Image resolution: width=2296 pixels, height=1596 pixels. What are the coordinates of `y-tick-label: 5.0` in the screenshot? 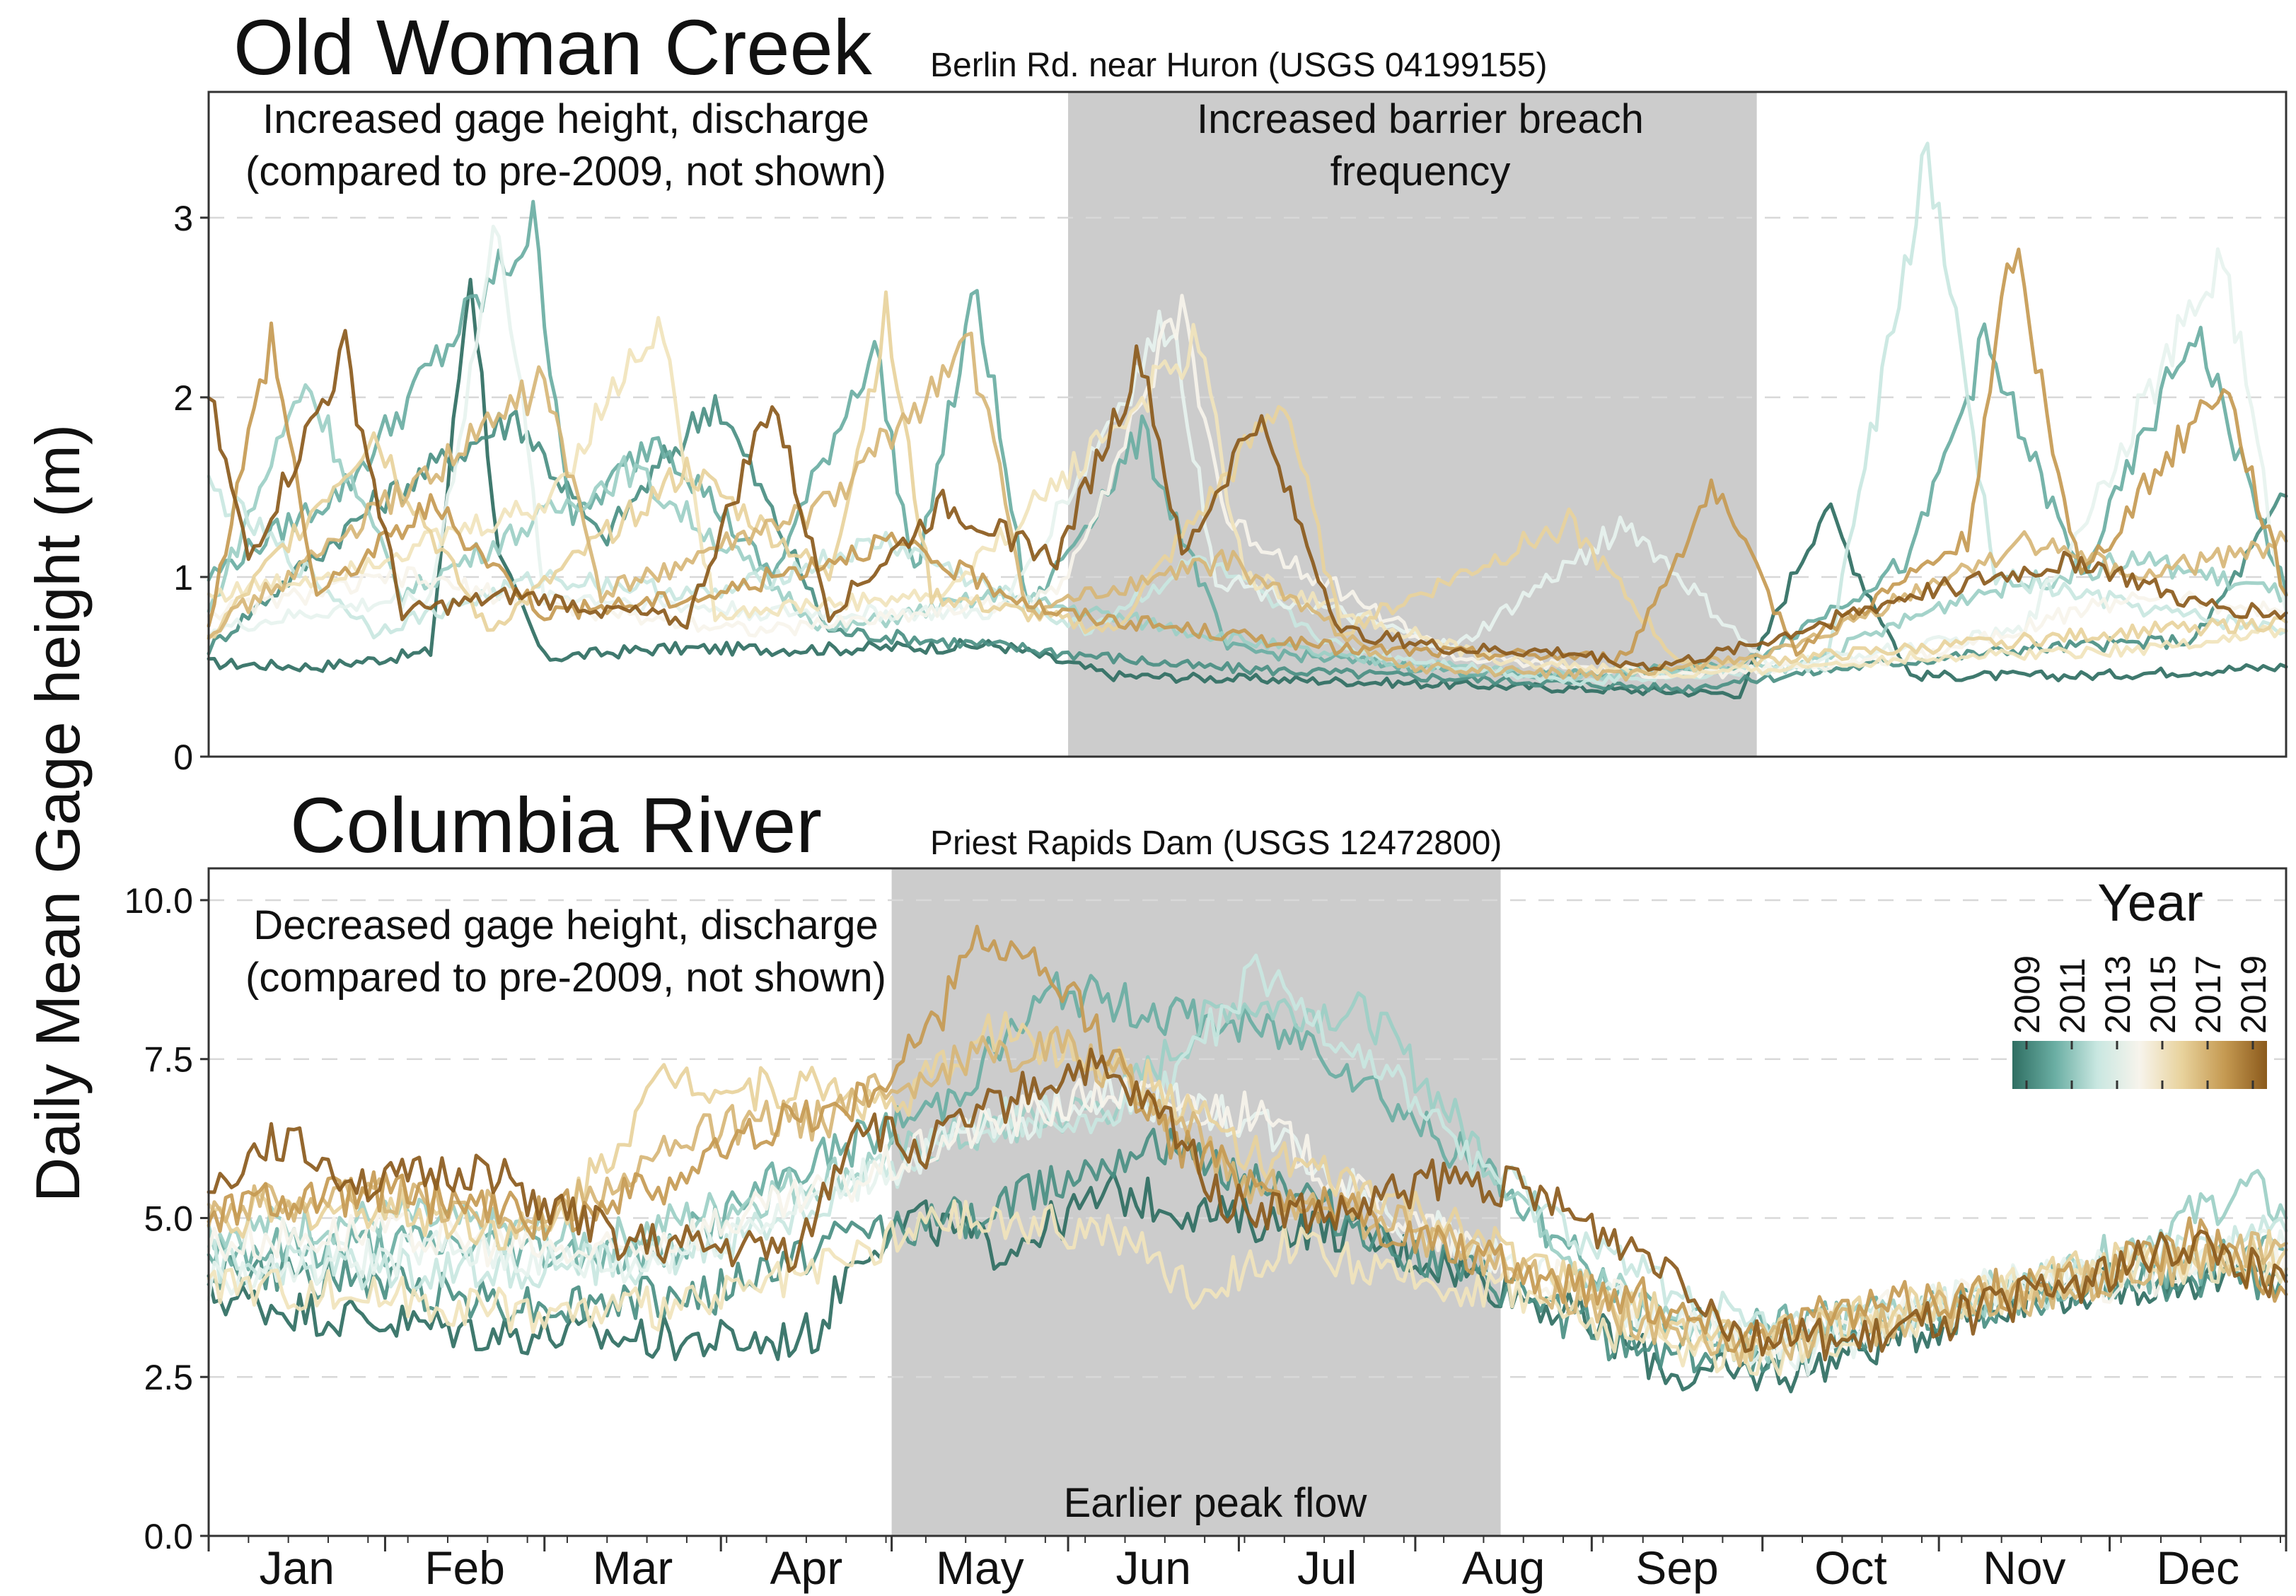 It's located at (169, 1218).